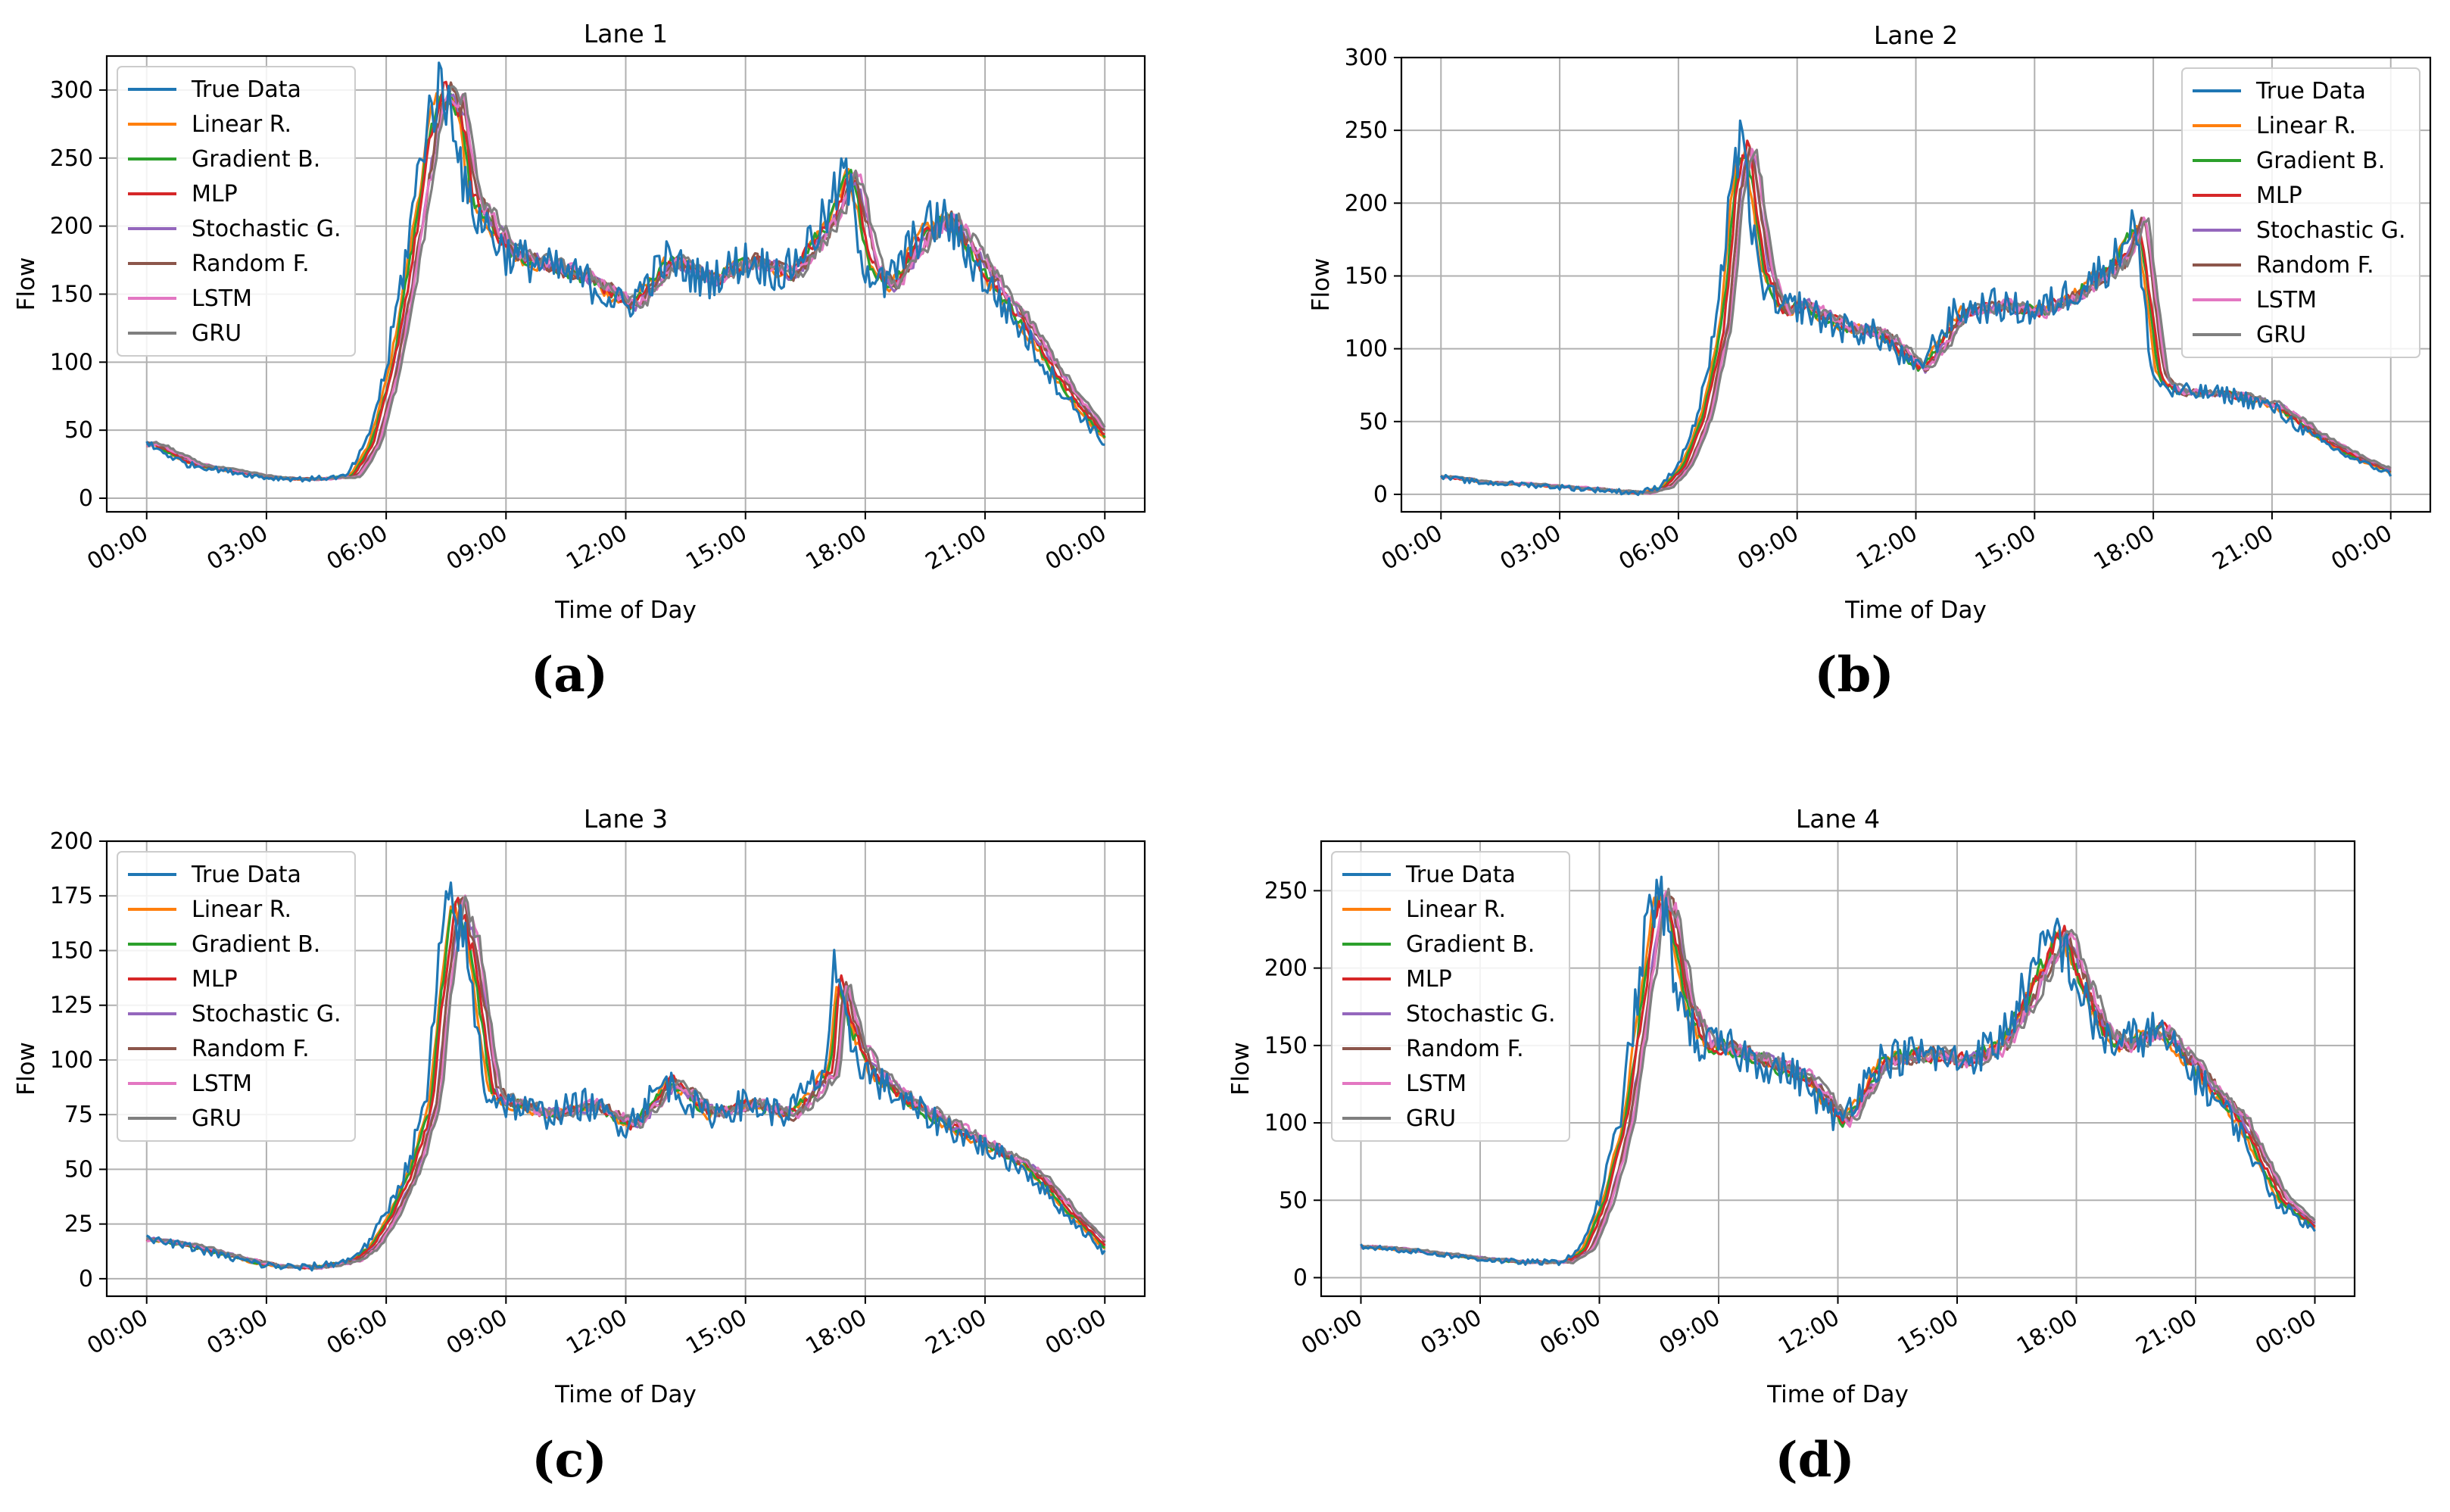 The width and height of the screenshot is (2450, 1512). Describe the element at coordinates (78, 1224) in the screenshot. I see `y-tick-label: 25` at that location.